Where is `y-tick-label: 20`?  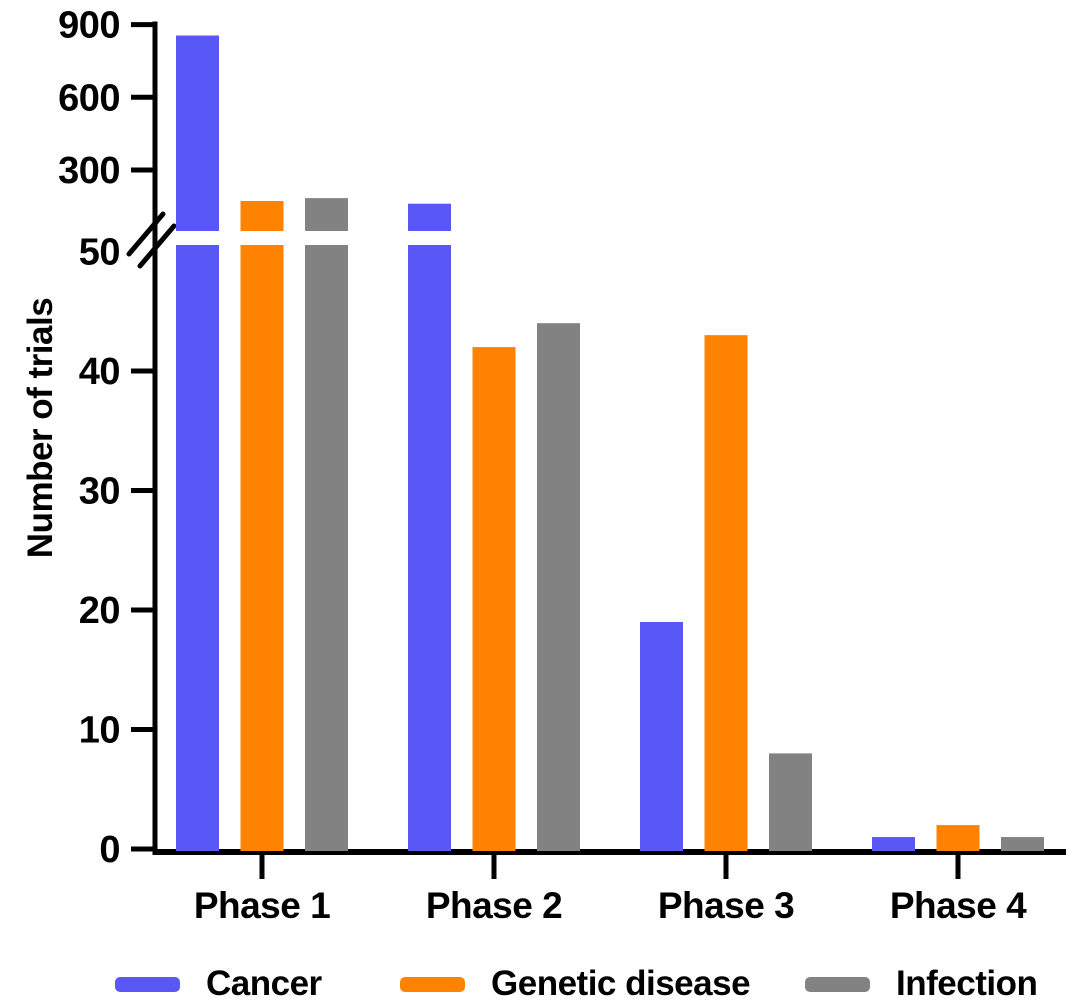
y-tick-label: 20 is located at coordinates (99, 611).